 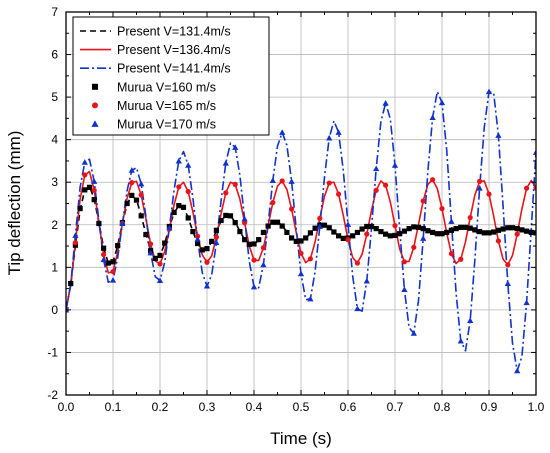 I want to click on y-tick-label: -1, so click(x=52, y=352).